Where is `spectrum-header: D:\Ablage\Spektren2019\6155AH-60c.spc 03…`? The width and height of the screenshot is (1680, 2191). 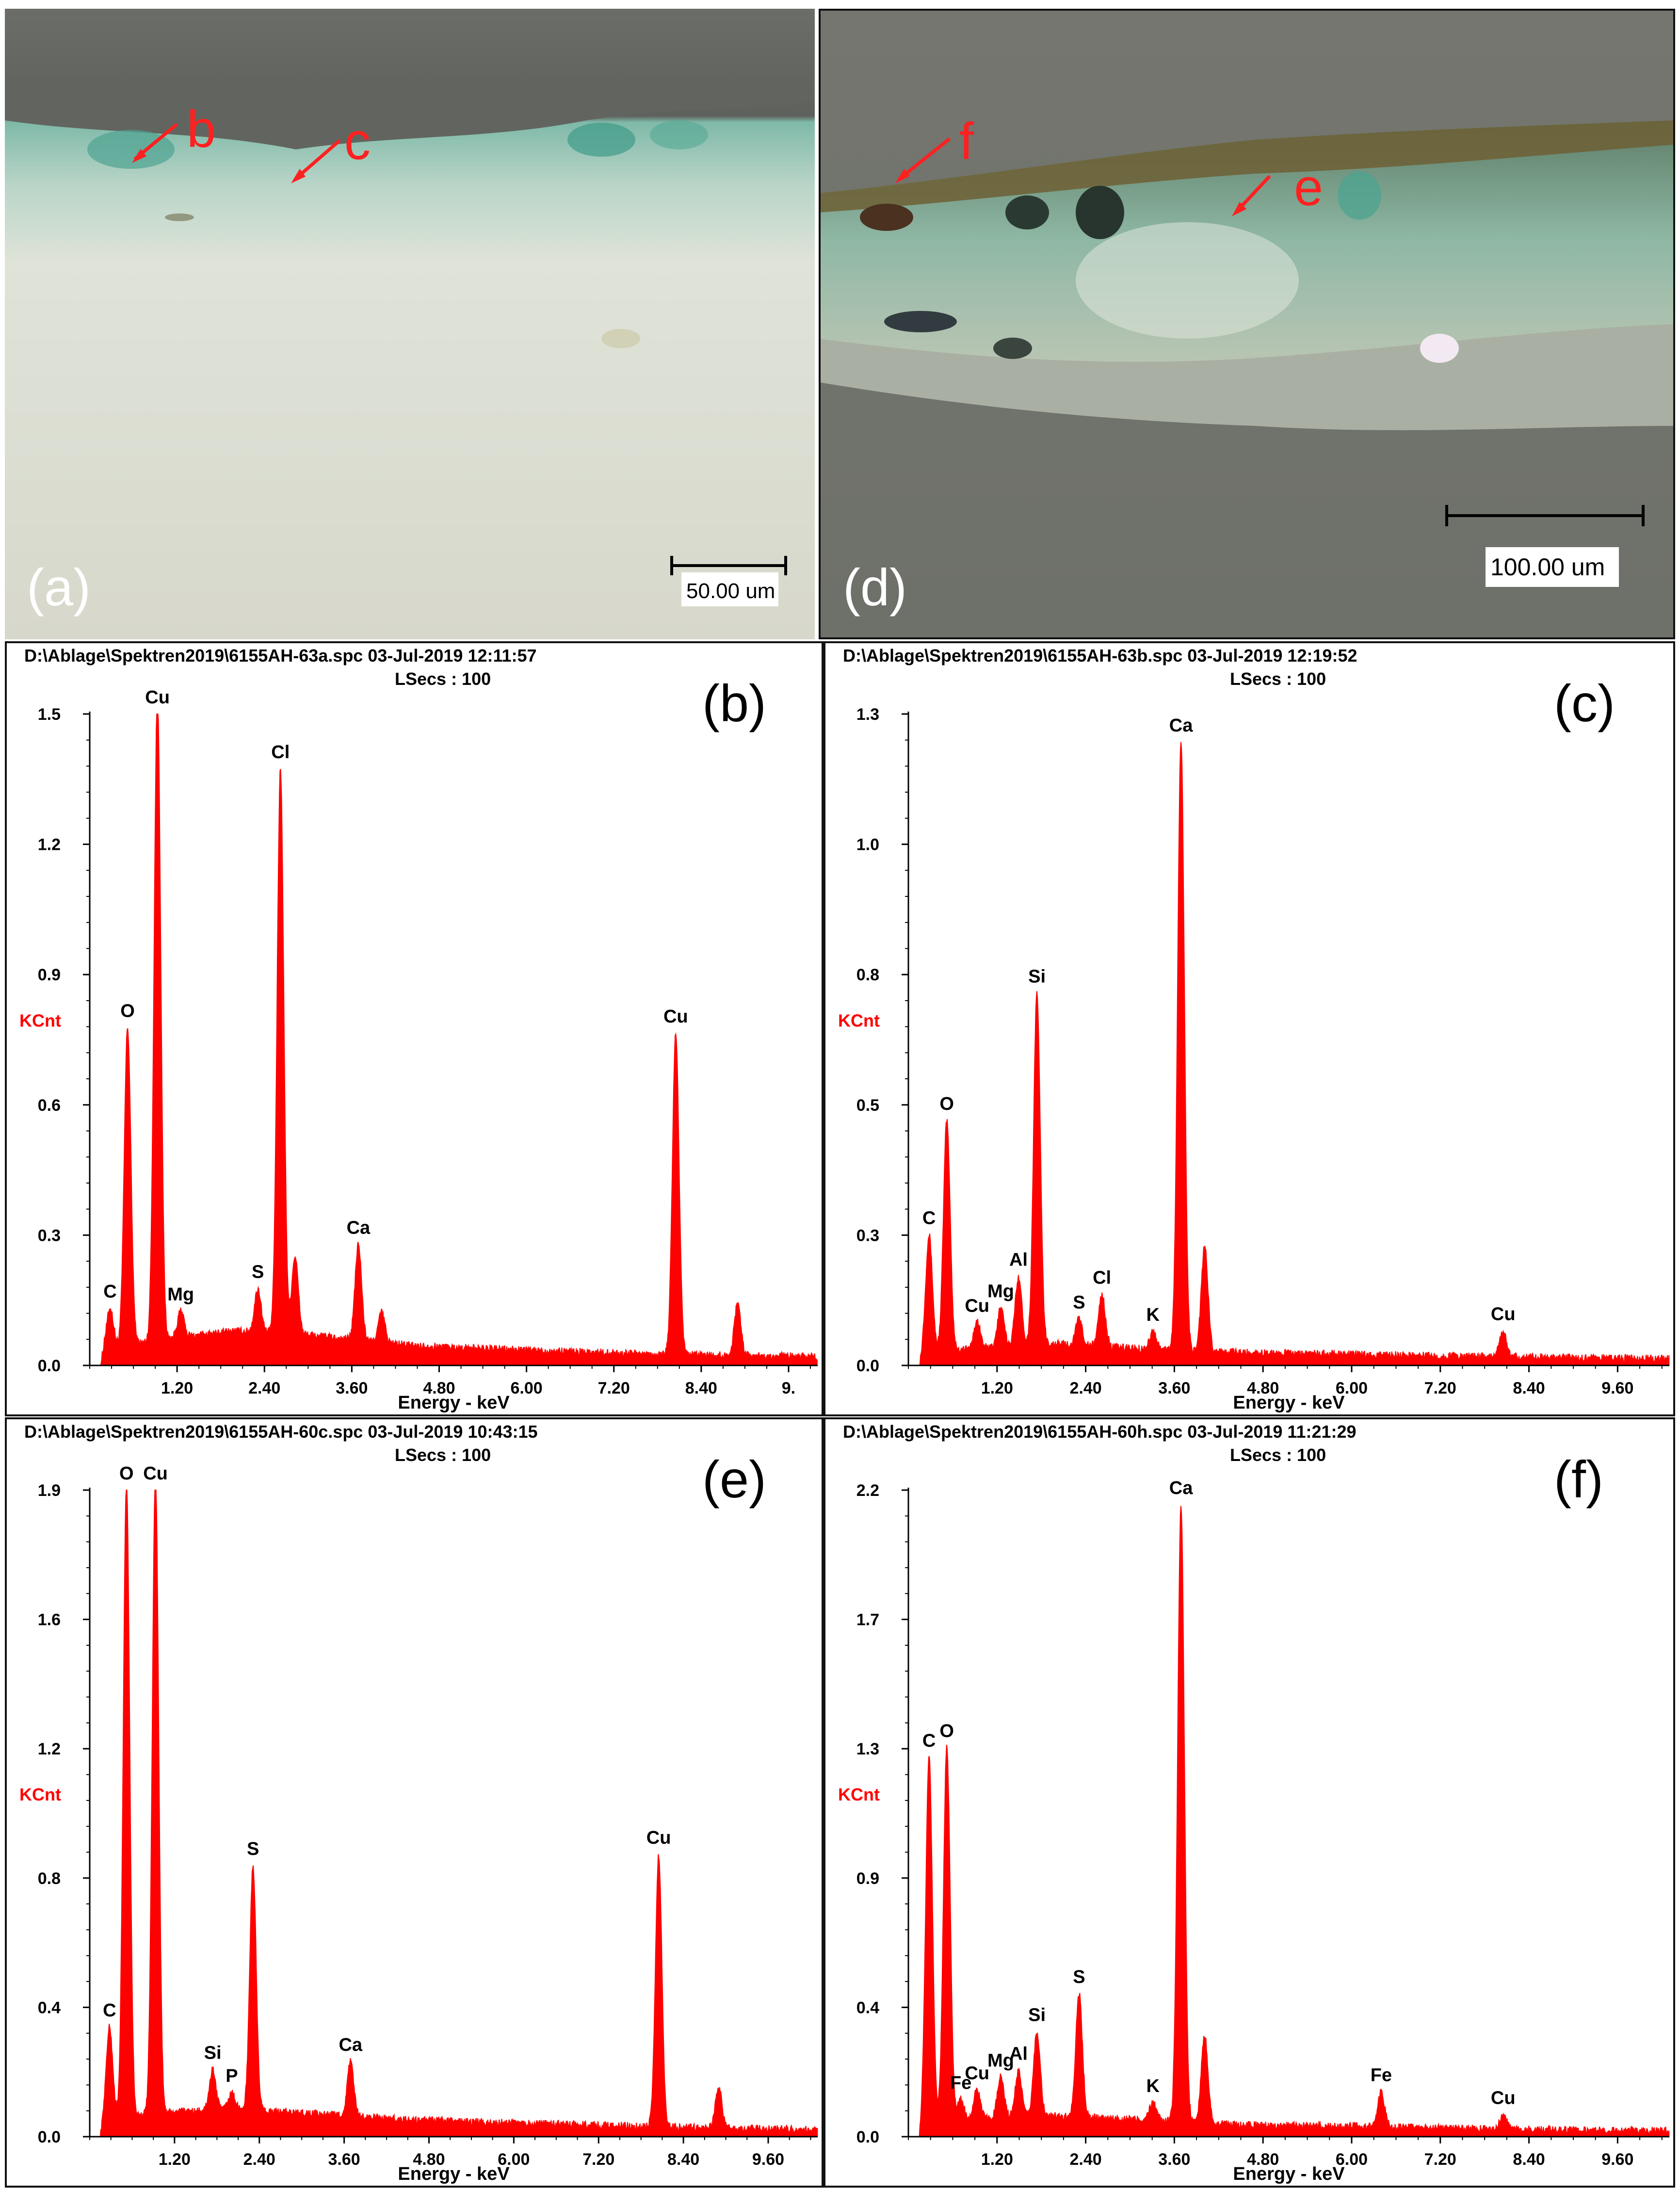 spectrum-header: D:\Ablage\Spektren2019\6155AH-60c.spc 03… is located at coordinates (281, 1432).